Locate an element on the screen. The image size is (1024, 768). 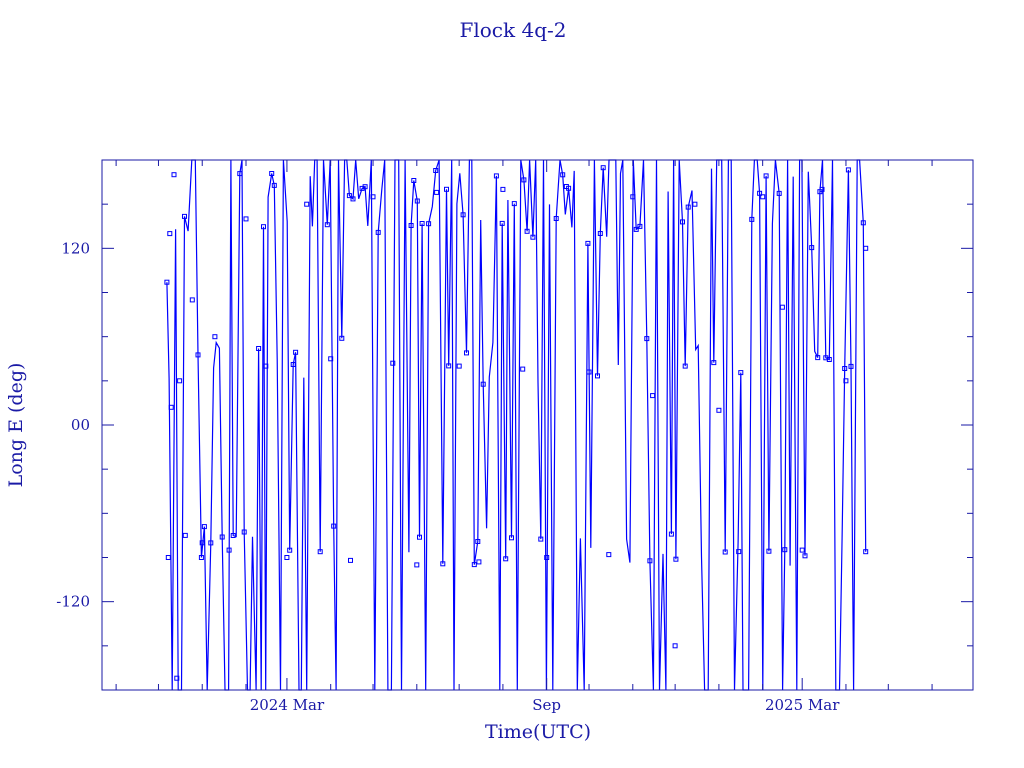
x-tick-label: Sep is located at coordinates (546, 705).